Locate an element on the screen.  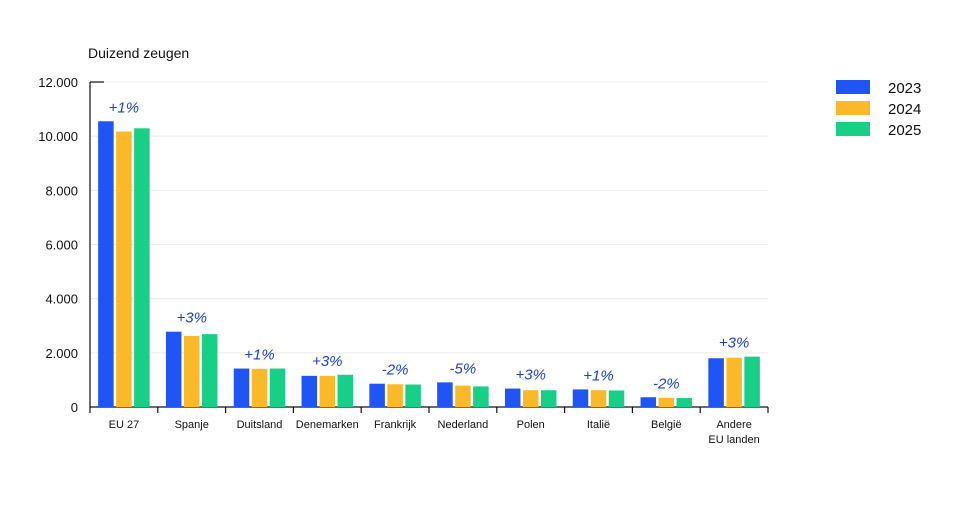
legend: 2023 2024 2025 is located at coordinates (878, 109).